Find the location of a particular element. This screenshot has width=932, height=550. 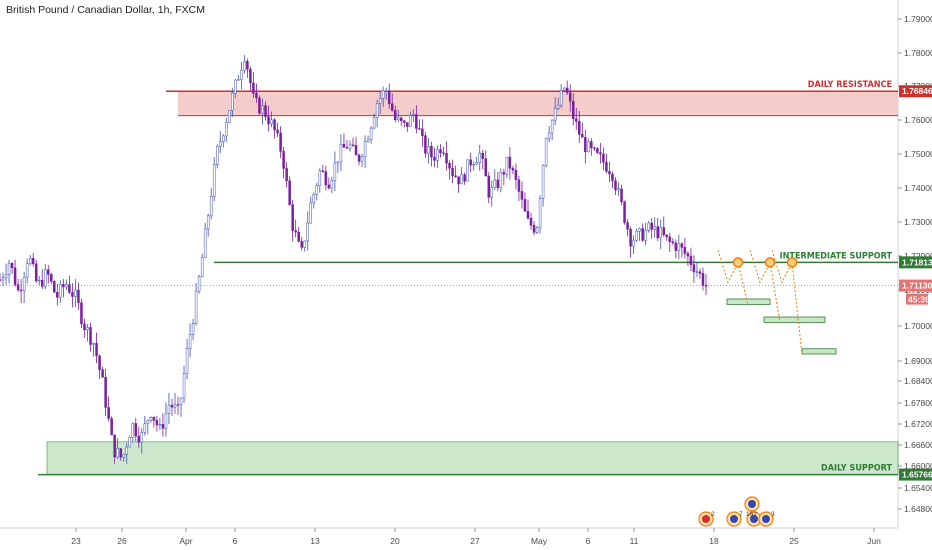

support-price-tag-bg is located at coordinates (915, 474).